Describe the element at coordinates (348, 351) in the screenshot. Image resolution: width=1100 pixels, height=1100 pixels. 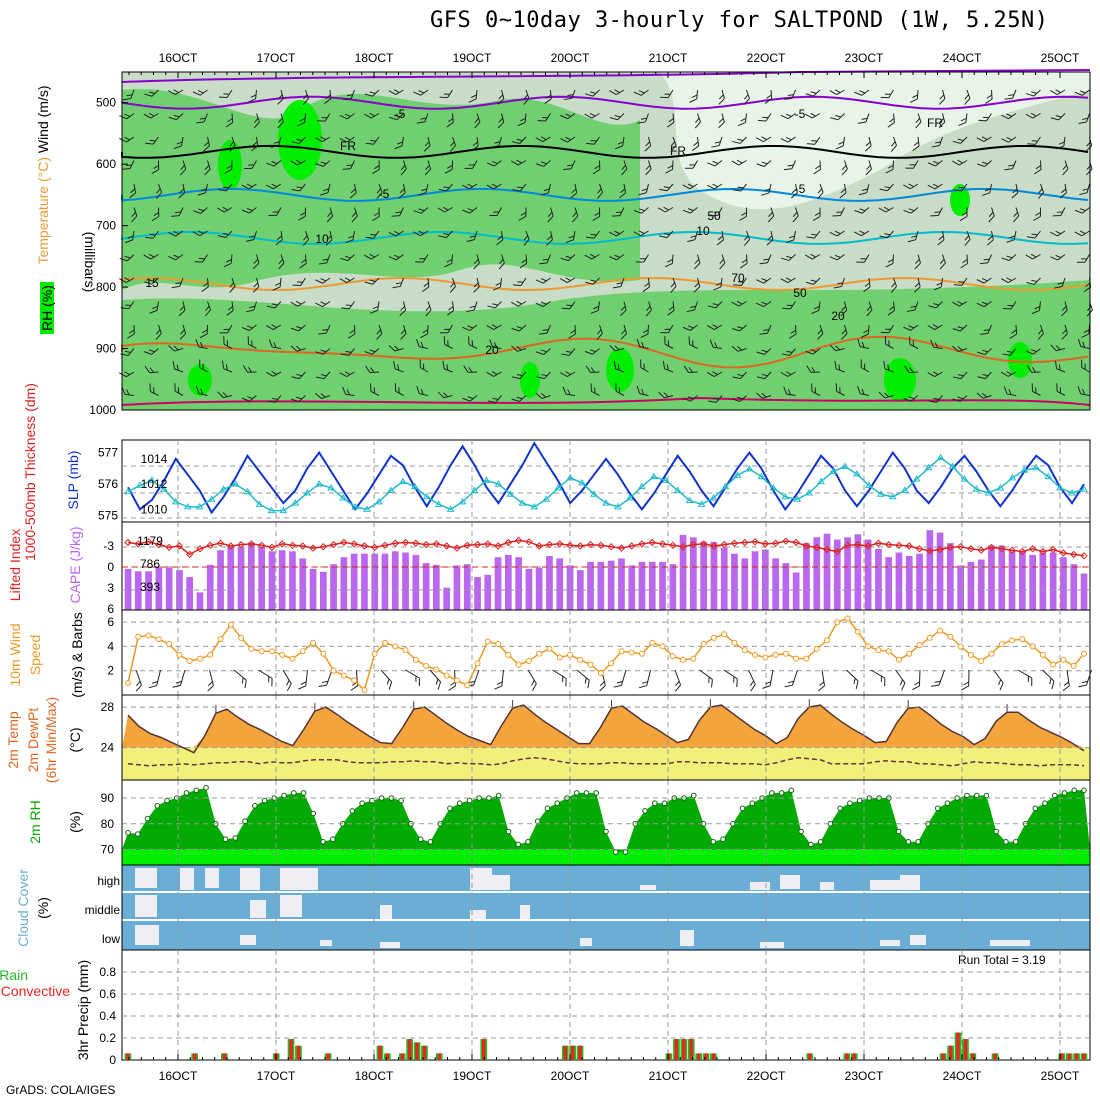
I see `upper-wind-barb-449-feather2` at that location.